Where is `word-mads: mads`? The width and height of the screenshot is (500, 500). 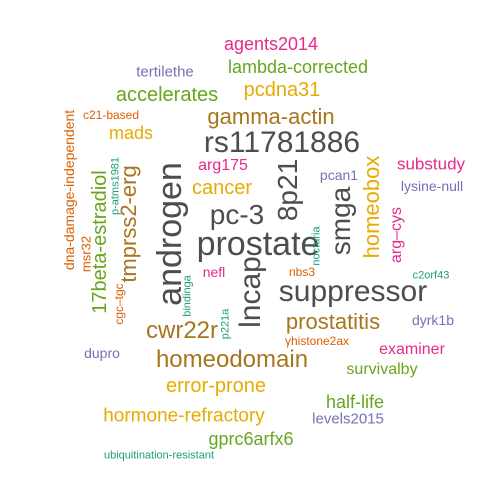
word-mads: mads is located at coordinates (131, 133).